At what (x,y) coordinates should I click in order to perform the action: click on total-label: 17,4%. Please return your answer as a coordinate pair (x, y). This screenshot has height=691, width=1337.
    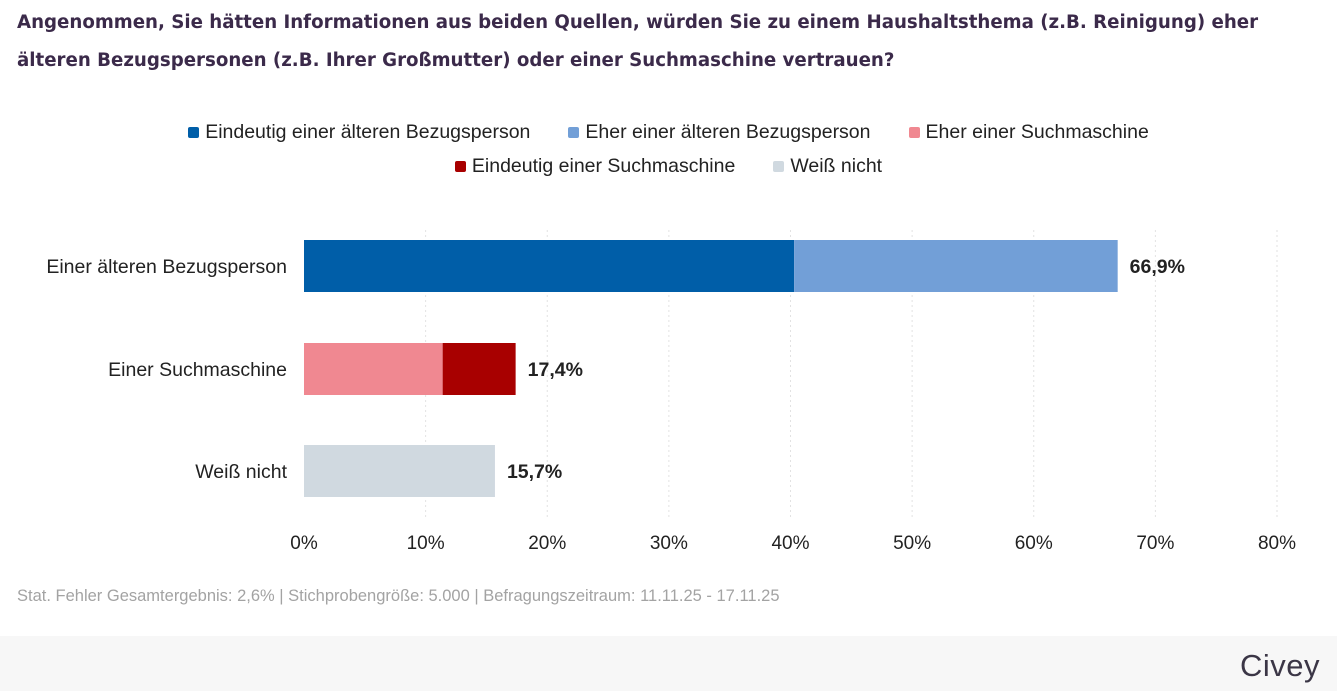
    Looking at the image, I should click on (555, 370).